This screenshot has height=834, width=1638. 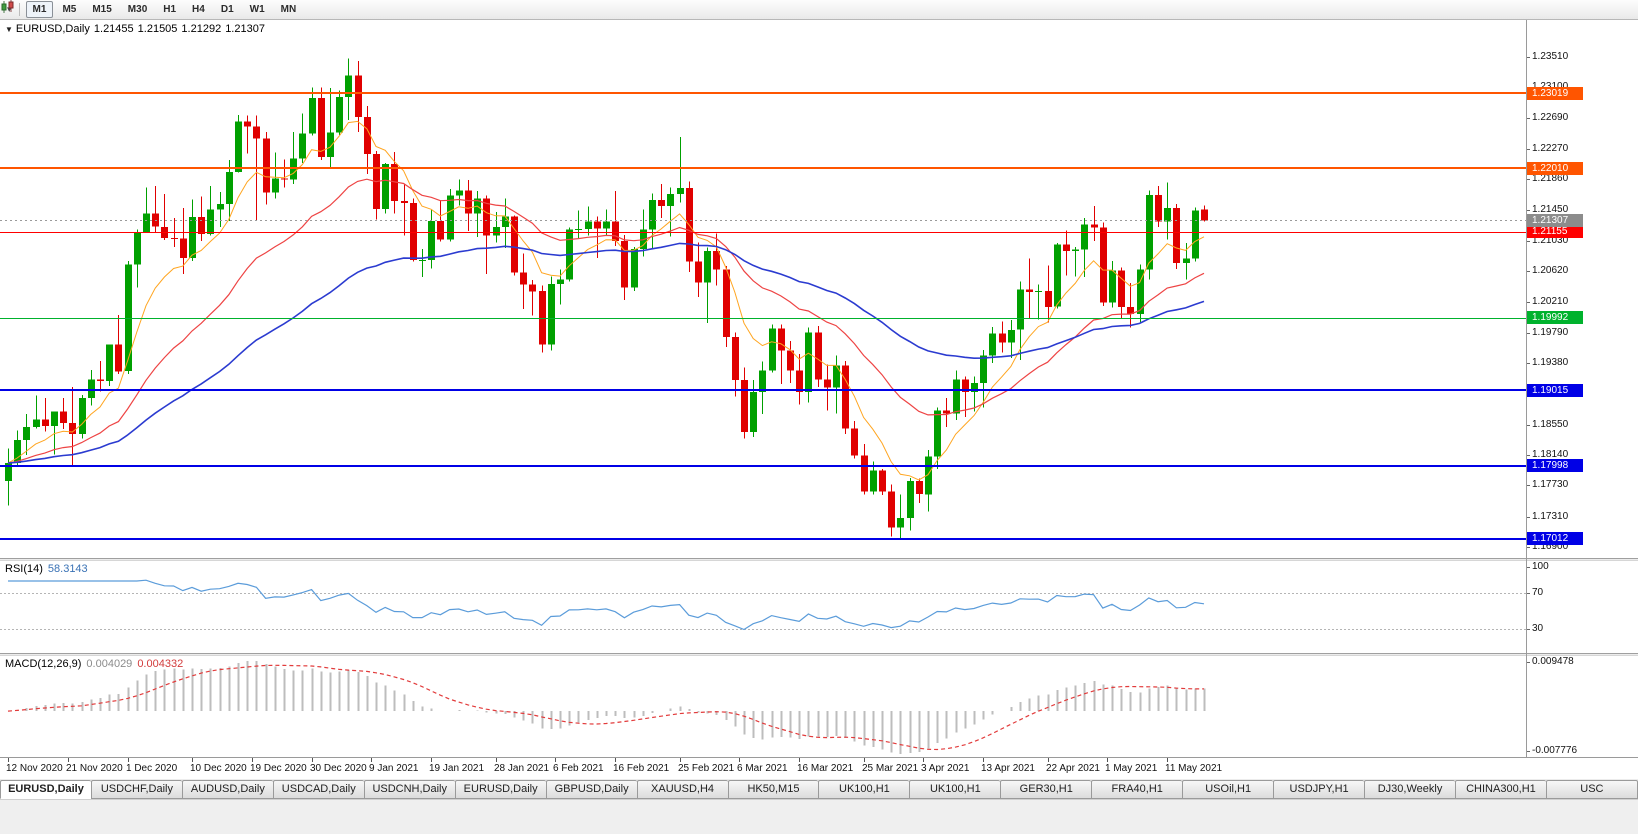 I want to click on date-axis-label: 25 Feb 2021, so click(x=706, y=768).